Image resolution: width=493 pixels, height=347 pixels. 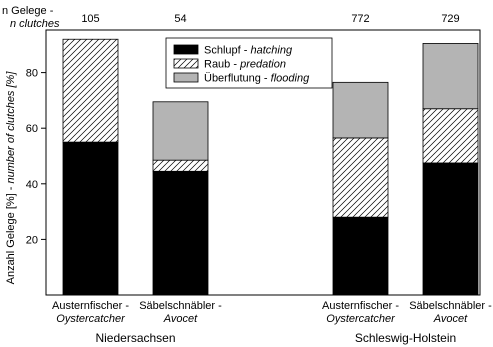 What do you see at coordinates (361, 319) in the screenshot?
I see `x-label-en-3: Oystercatcher` at bounding box center [361, 319].